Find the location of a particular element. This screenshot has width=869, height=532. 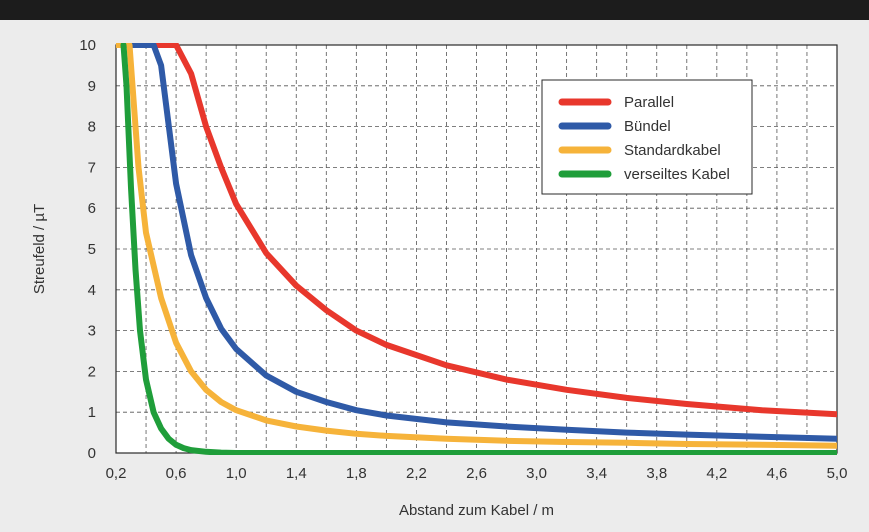

y-tick-label: 3 is located at coordinates (92, 331).